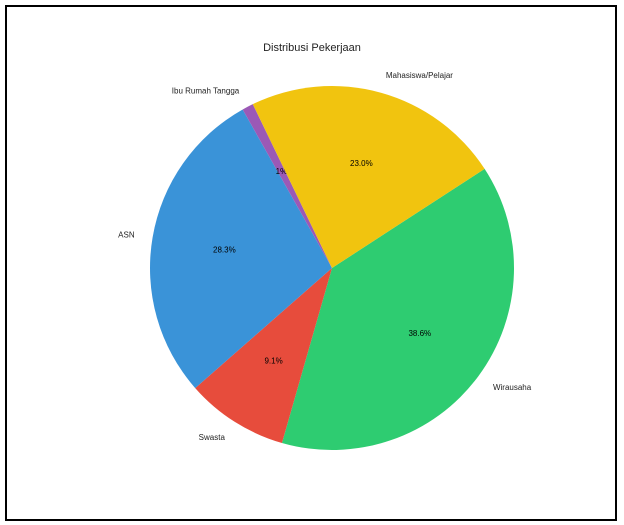 Image resolution: width=624 pixels, height=525 pixels. What do you see at coordinates (419, 75) in the screenshot?
I see `pie-category-label: Mahasiswa/Pelajar` at bounding box center [419, 75].